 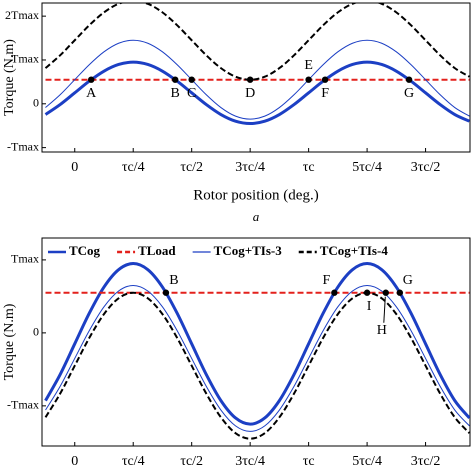 I want to click on point-label: C, so click(x=191, y=93).